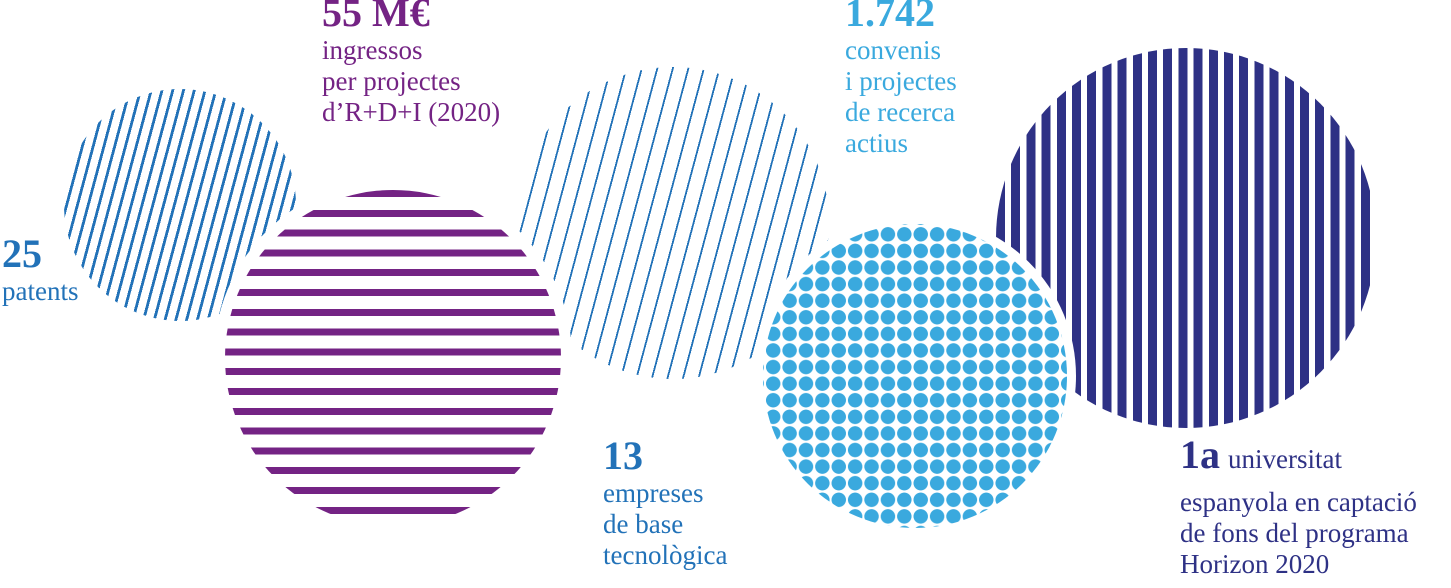 The image size is (1451, 588). I want to click on stat-ranking-number: 1a, so click(1200, 454).